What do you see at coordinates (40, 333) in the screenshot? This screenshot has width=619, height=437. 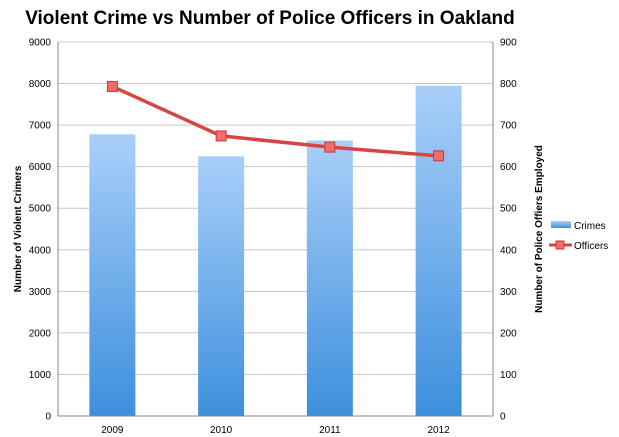 I see `left-tick-label: 2000` at bounding box center [40, 333].